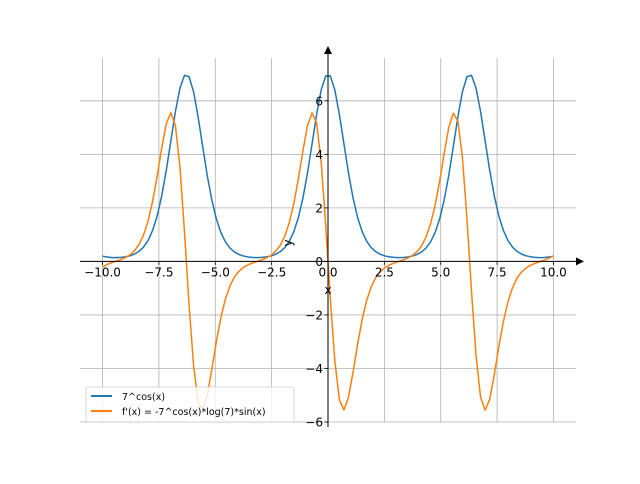  I want to click on x-tick-label: 0.0, so click(327, 272).